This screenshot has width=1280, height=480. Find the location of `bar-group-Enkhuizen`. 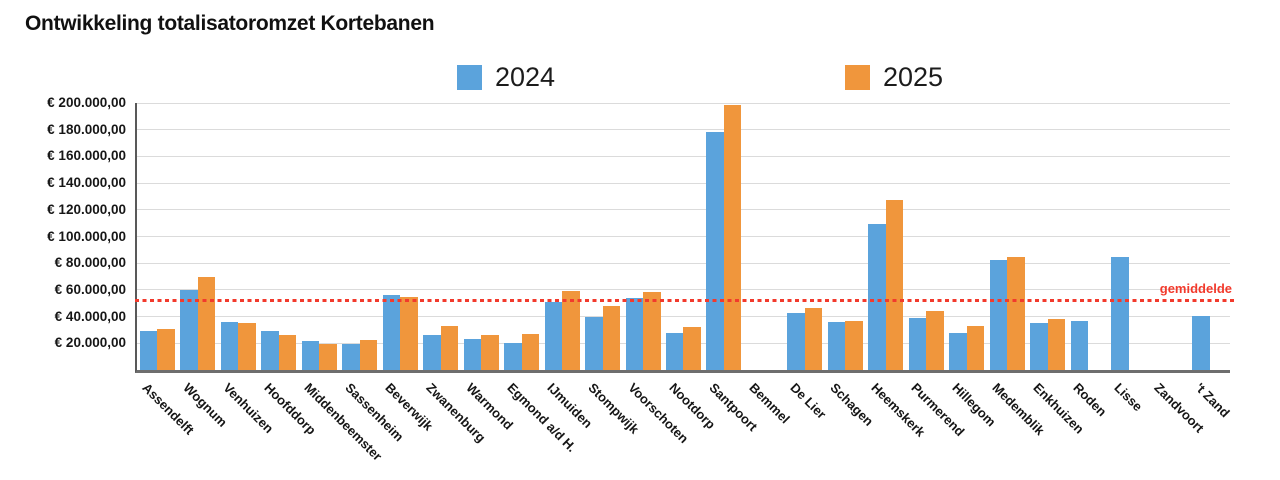

bar-group-Enkhuizen is located at coordinates (1048, 236).